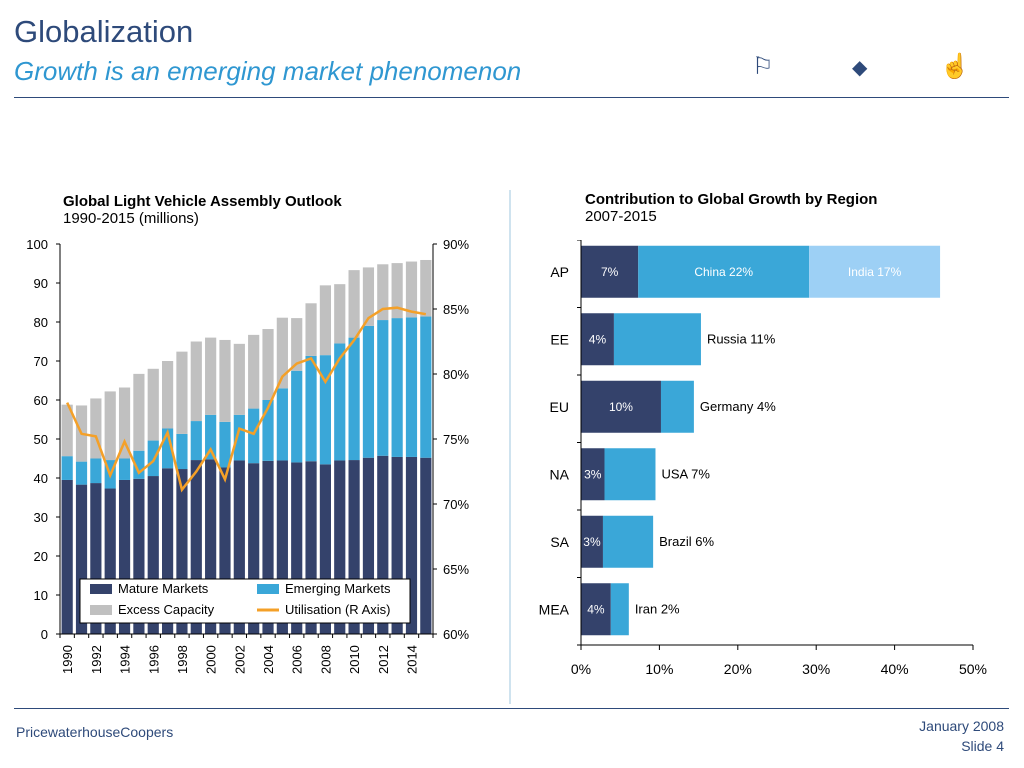  What do you see at coordinates (96, 558) in the screenshot?
I see `bar-mature-markets1992` at bounding box center [96, 558].